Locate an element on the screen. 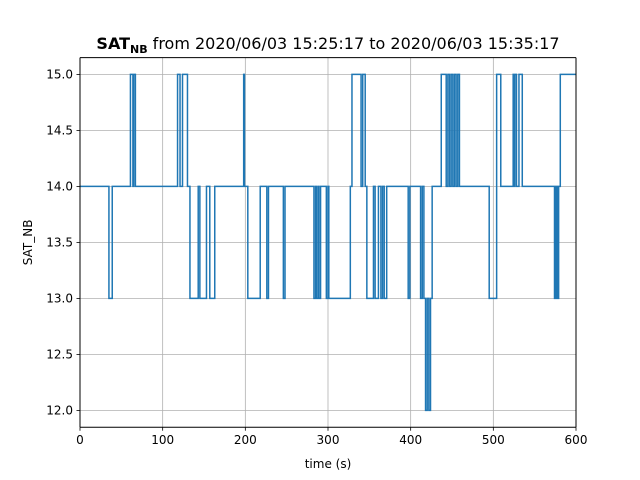  x-tick-label: 600 is located at coordinates (576, 440).